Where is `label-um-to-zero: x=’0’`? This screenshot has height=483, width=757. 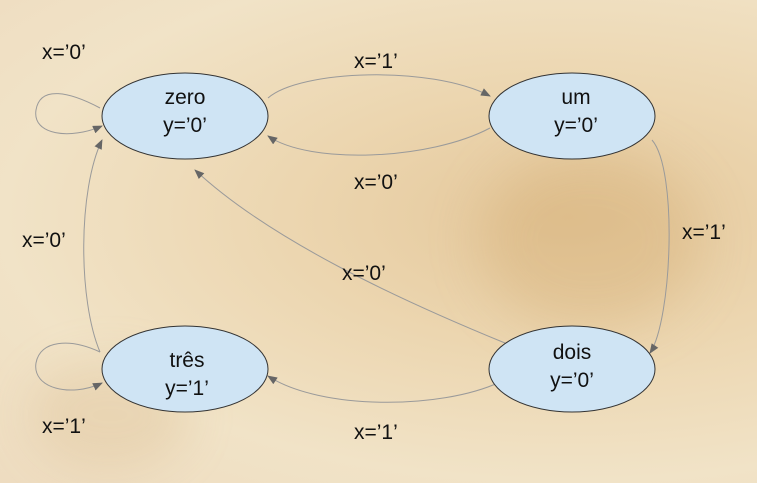
label-um-to-zero: x=’0’ is located at coordinates (376, 182).